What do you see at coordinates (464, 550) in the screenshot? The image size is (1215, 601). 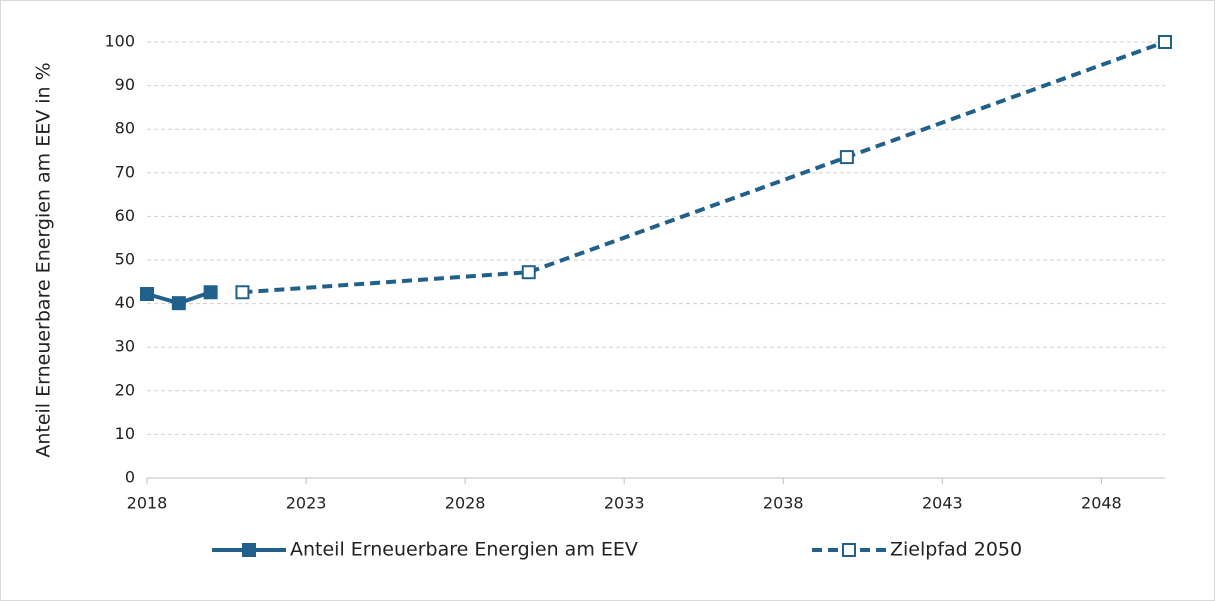 I see `legend-label: Anteil Erneuerbare Energien am EEV` at bounding box center [464, 550].